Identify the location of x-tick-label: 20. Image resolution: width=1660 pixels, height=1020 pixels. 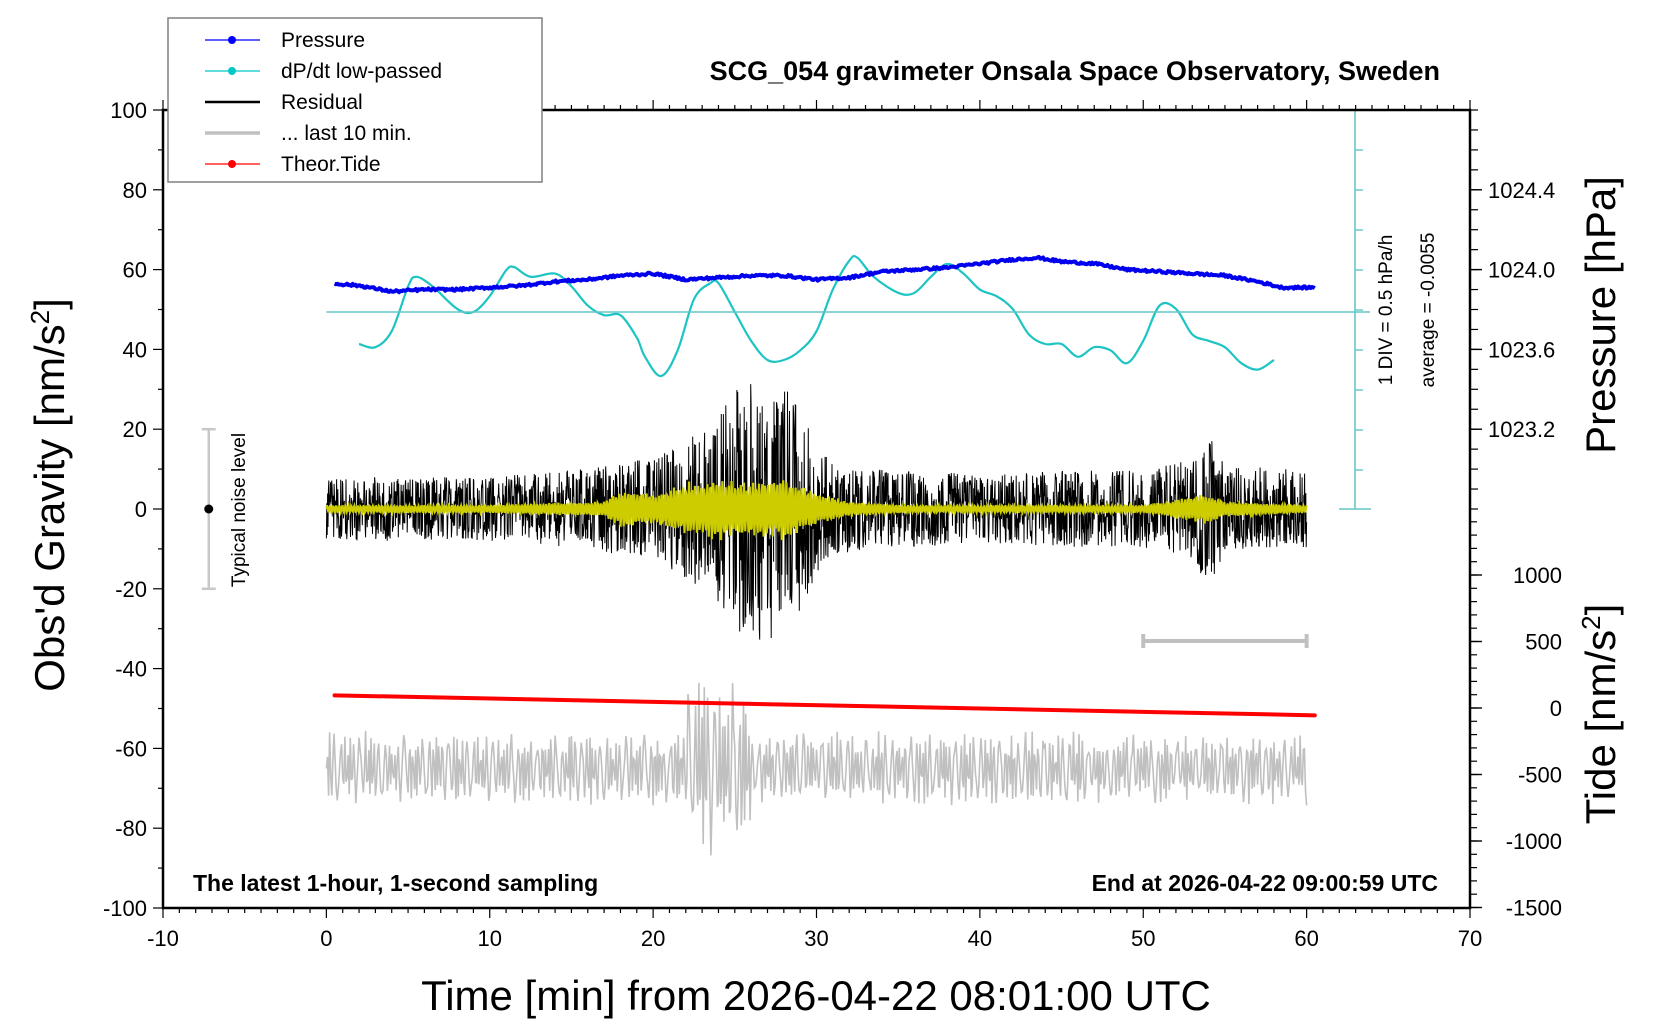
(653, 938).